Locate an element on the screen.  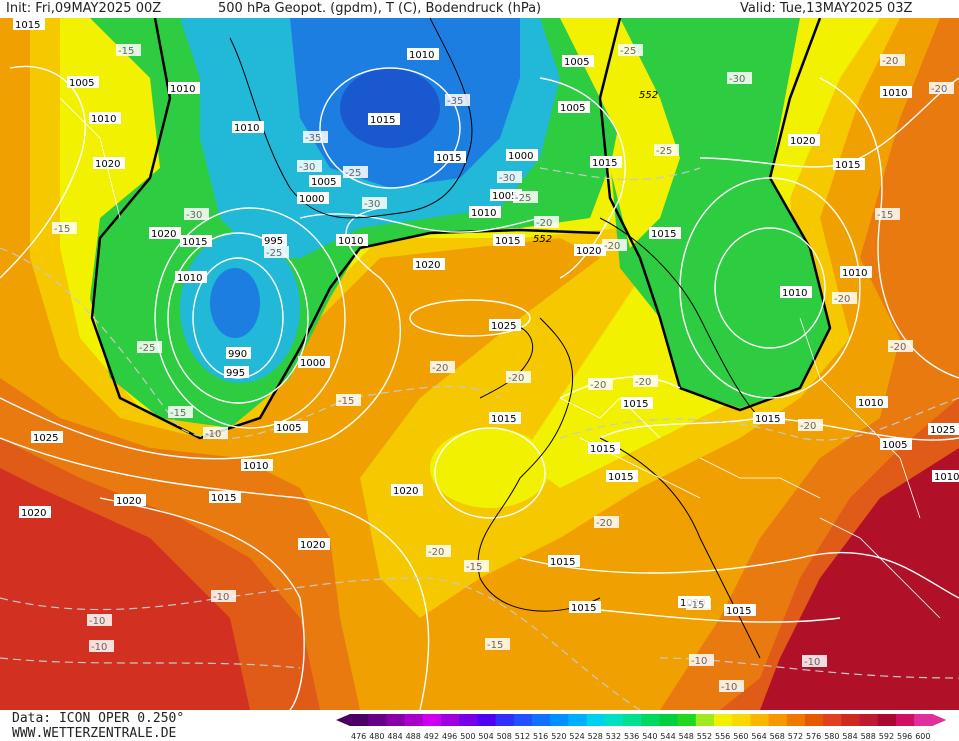
geopot-label: 552 is located at coordinates (648, 95).